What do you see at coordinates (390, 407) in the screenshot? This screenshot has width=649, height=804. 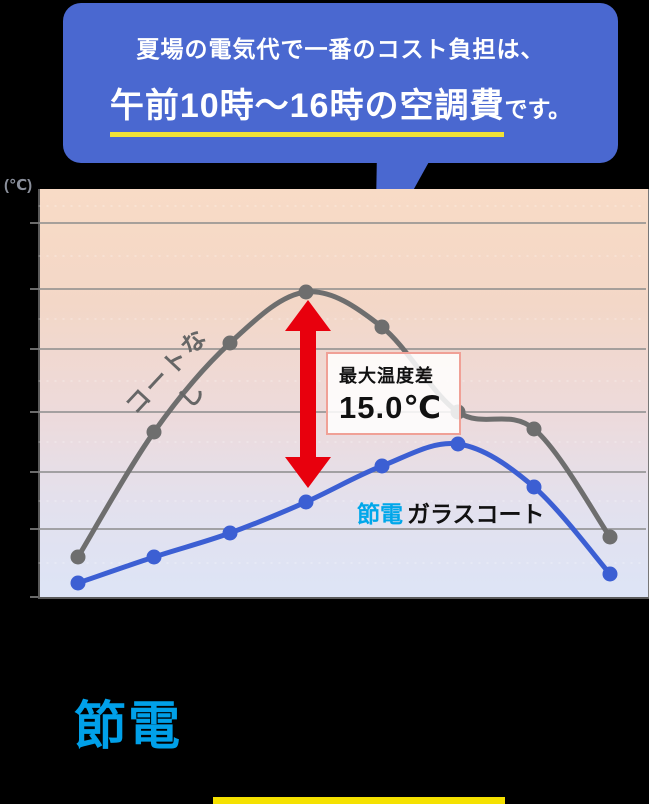 I see `max-temp-diff-value: 15.0℃` at bounding box center [390, 407].